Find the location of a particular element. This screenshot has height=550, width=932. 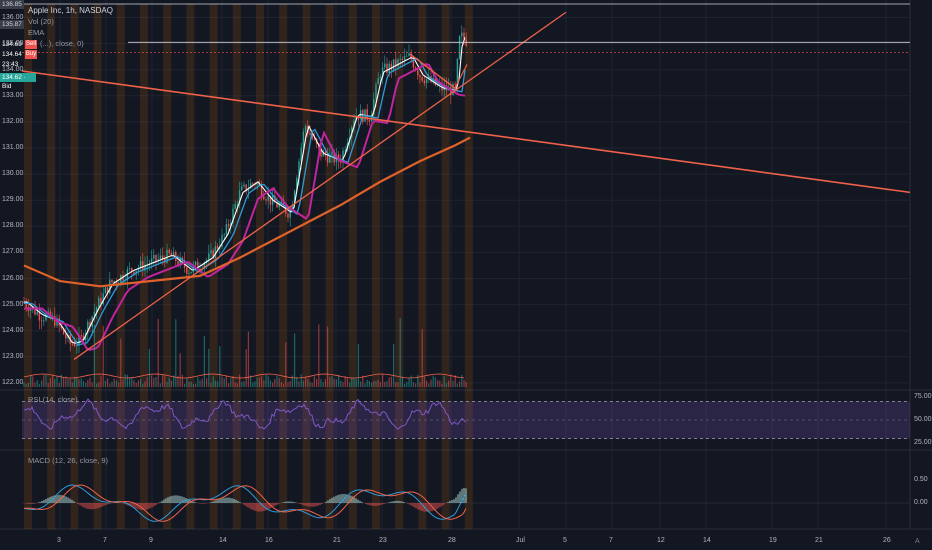

time-tick-label: 16 is located at coordinates (269, 540).